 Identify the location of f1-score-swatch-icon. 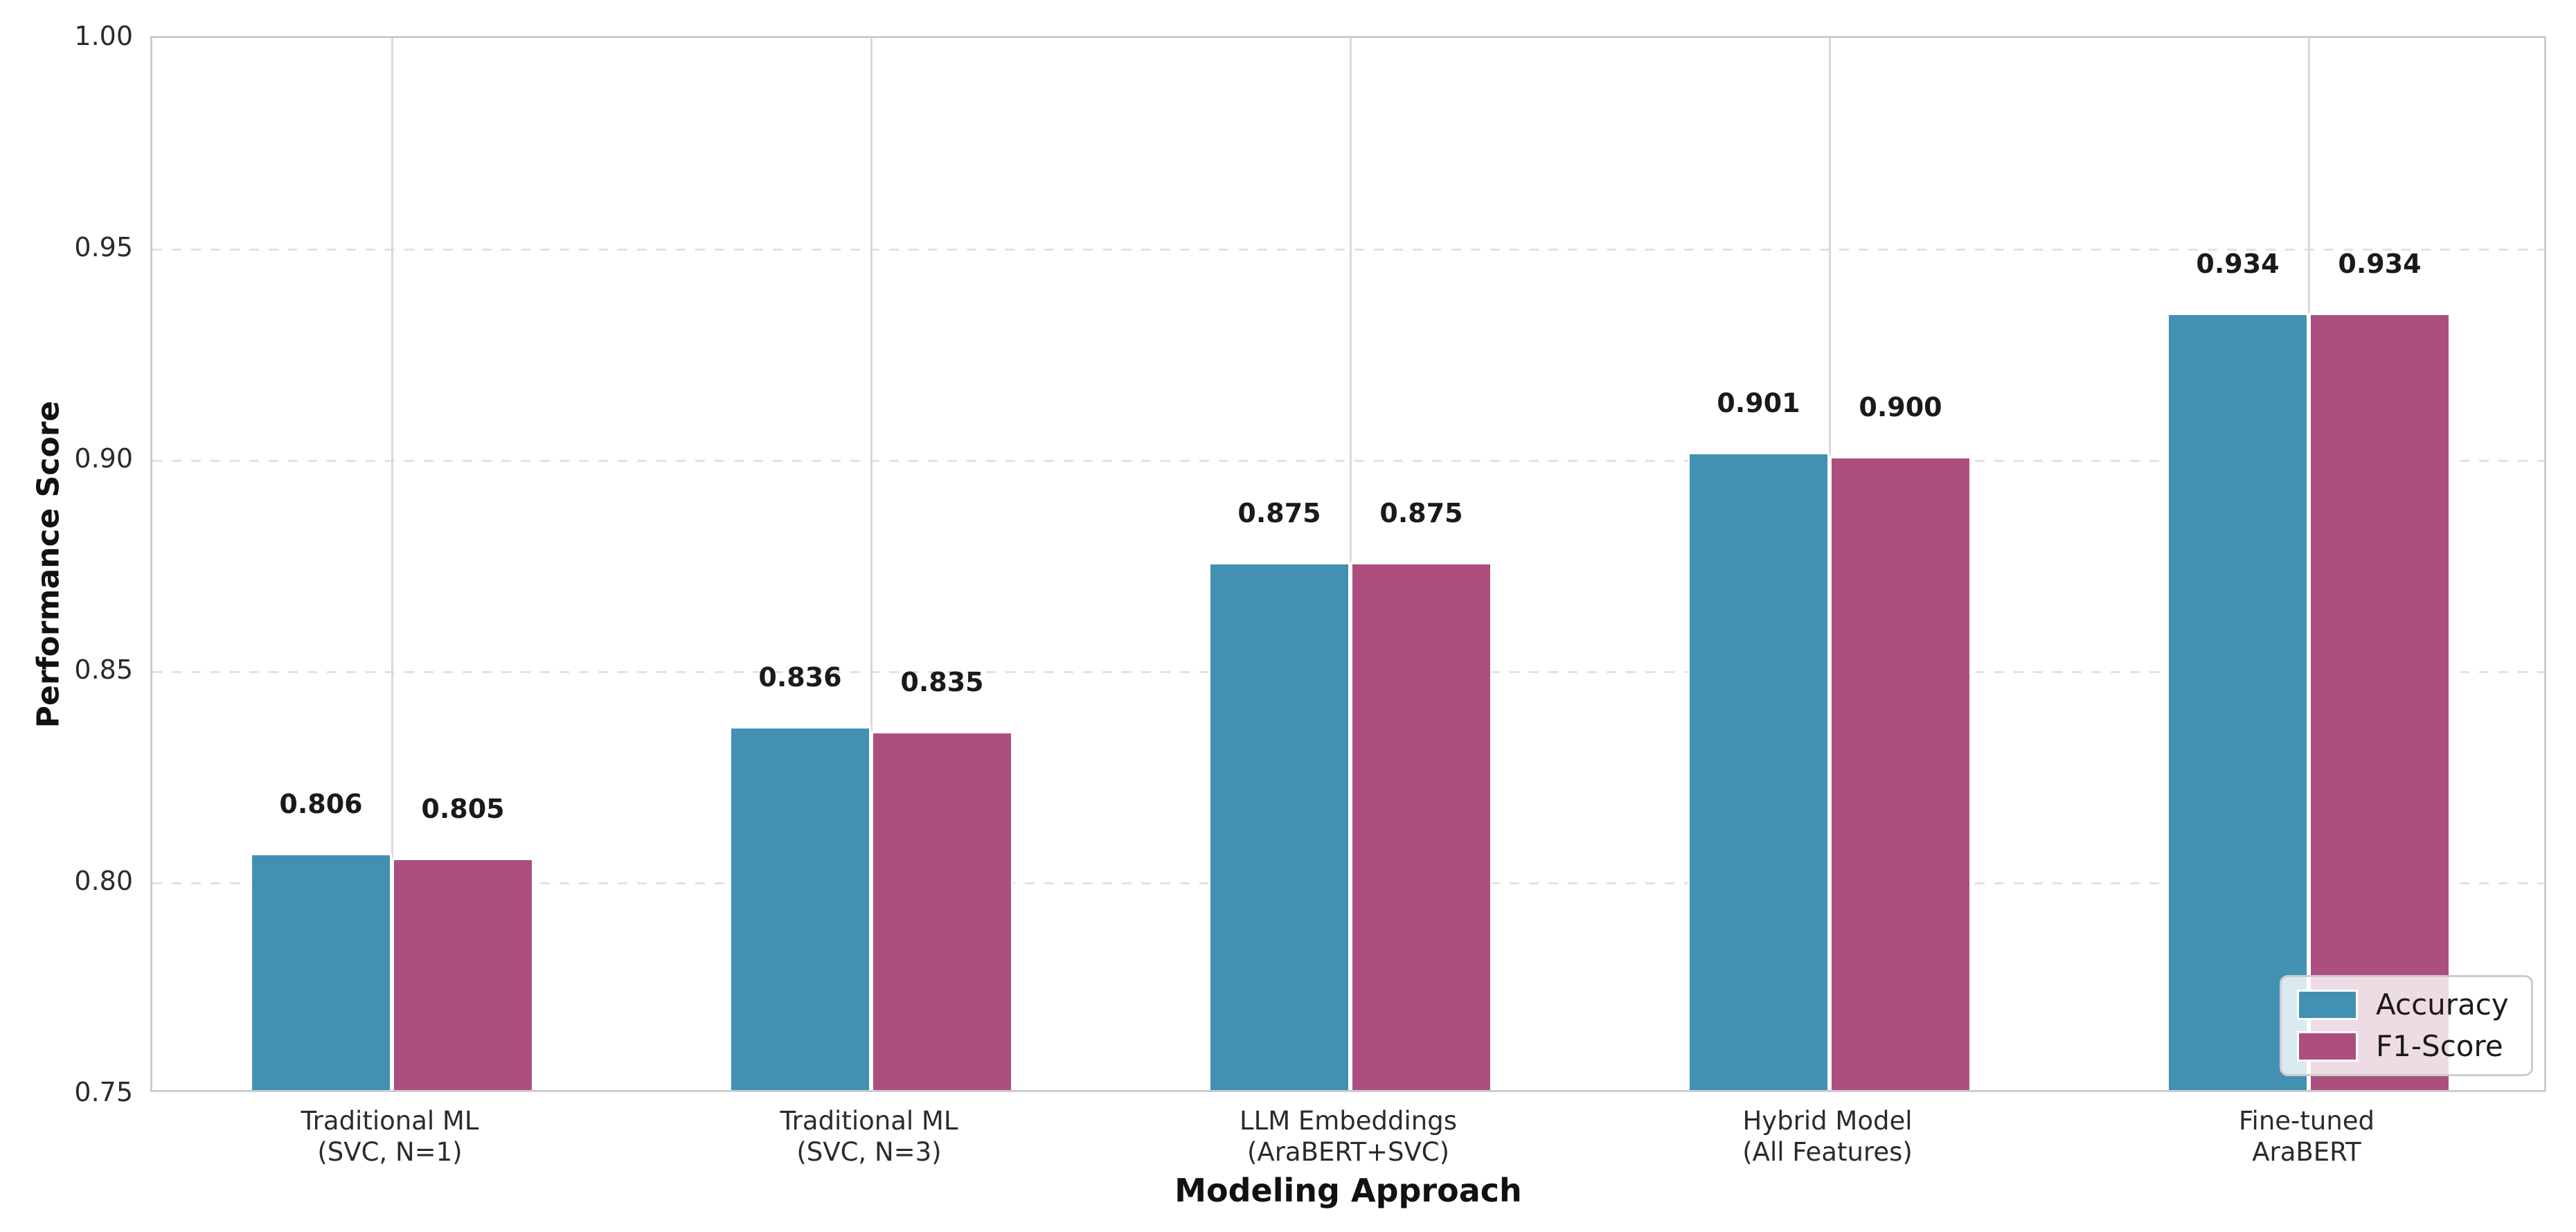
(2327, 1046).